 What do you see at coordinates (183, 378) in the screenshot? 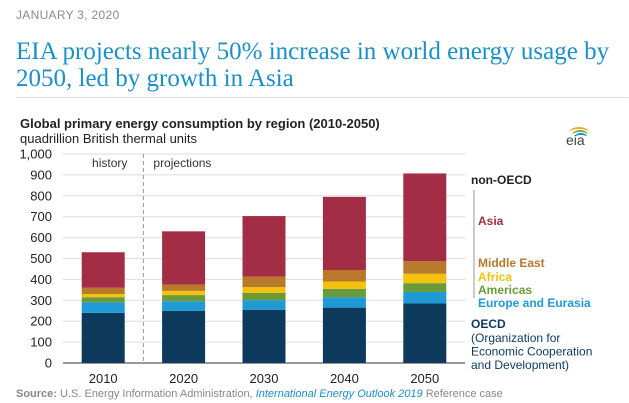
I see `x-tick-label: 2020` at bounding box center [183, 378].